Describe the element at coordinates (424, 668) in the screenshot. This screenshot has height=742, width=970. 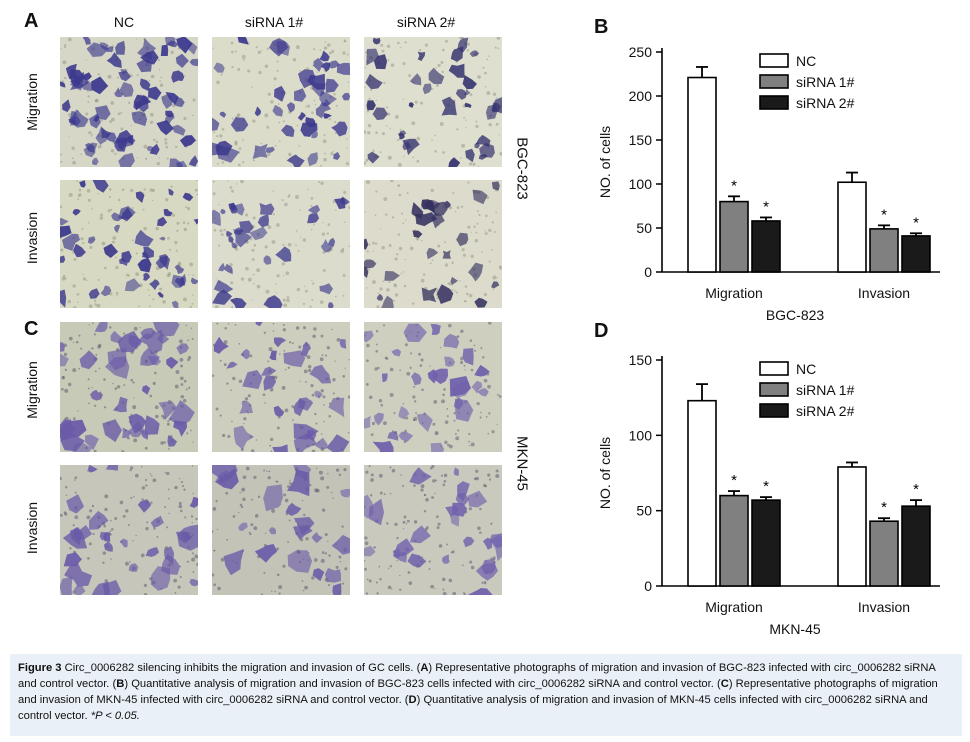
I see `caption-ref-a: A` at that location.